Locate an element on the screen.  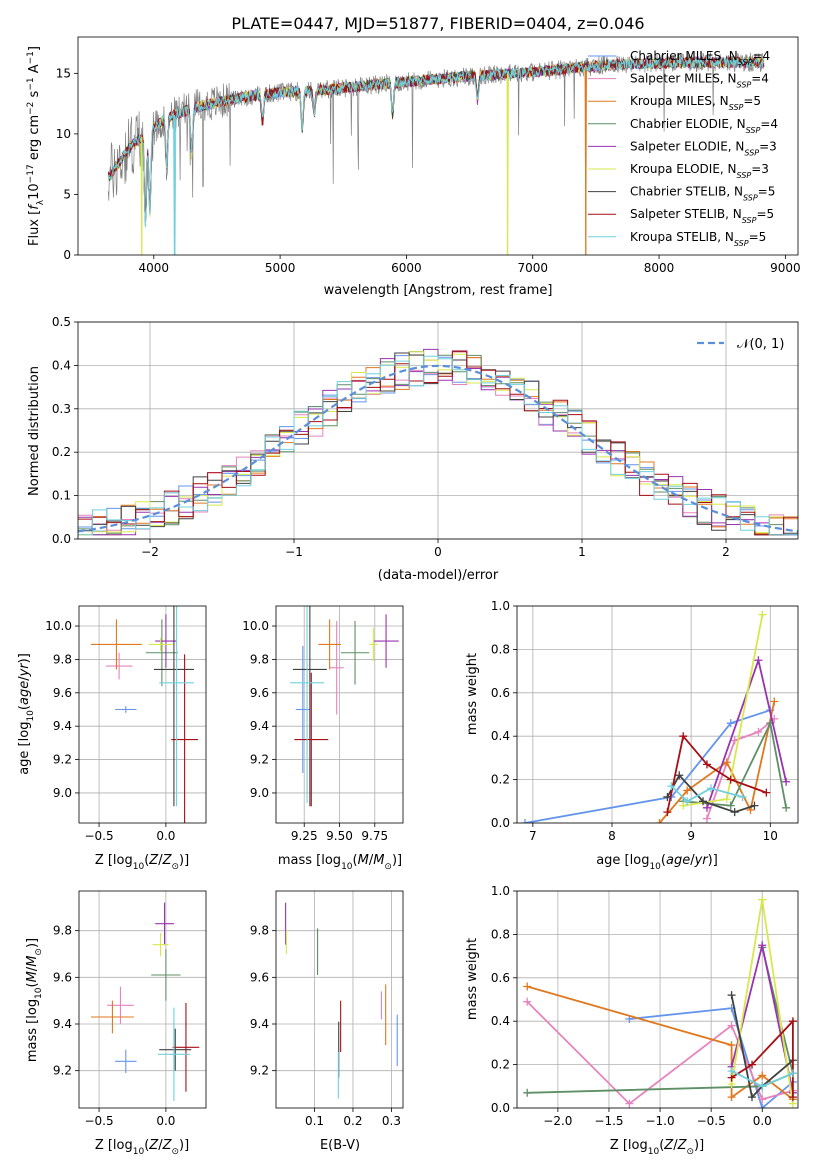
y-tick-label: 10 is located at coordinates (63, 134).